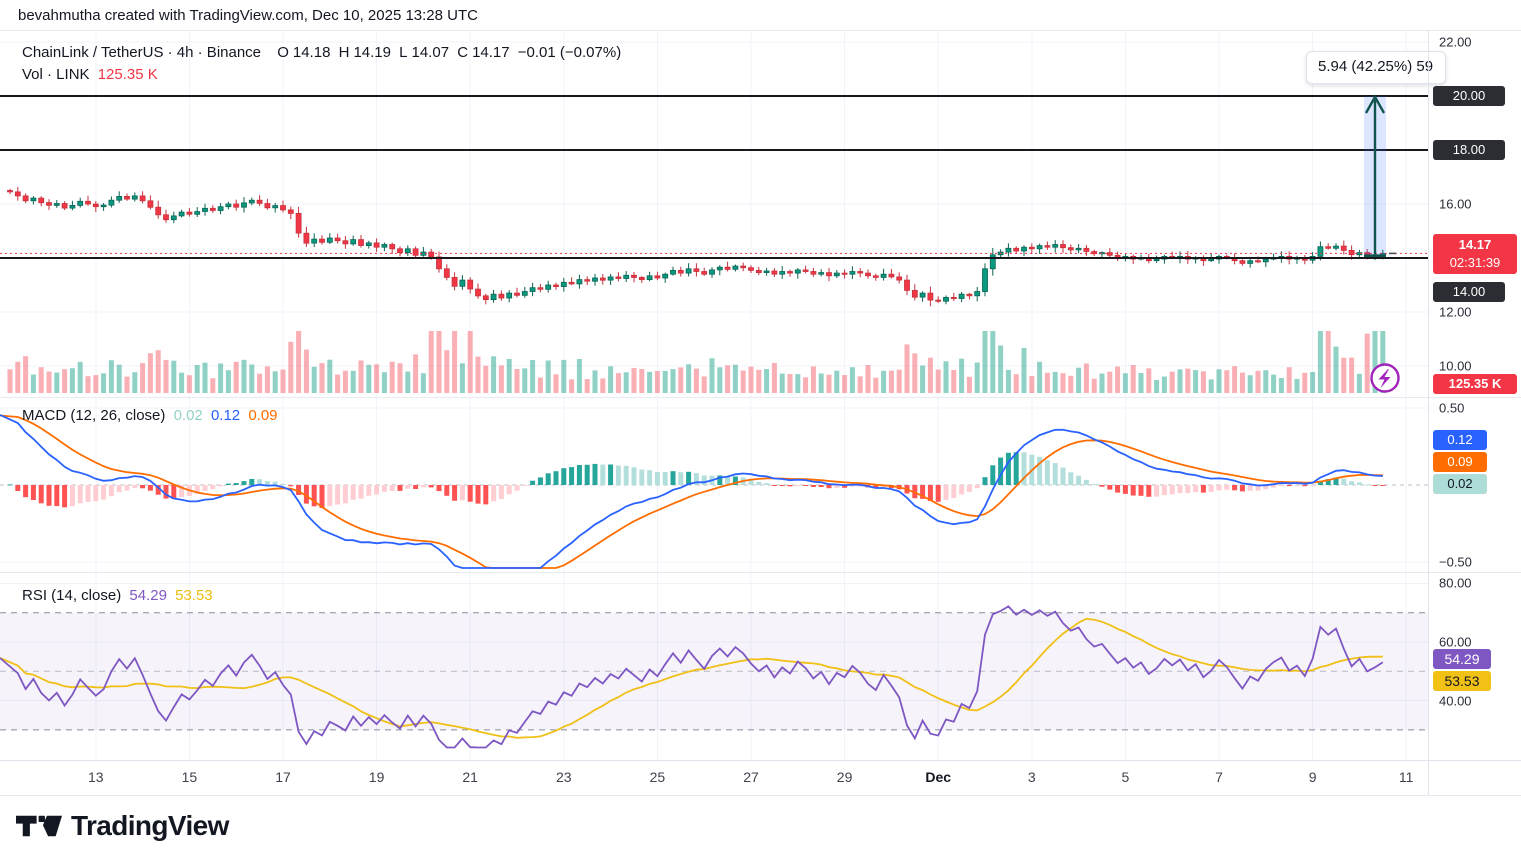 Image resolution: width=1521 pixels, height=868 pixels. I want to click on level-badge-18: 18.00, so click(1469, 150).